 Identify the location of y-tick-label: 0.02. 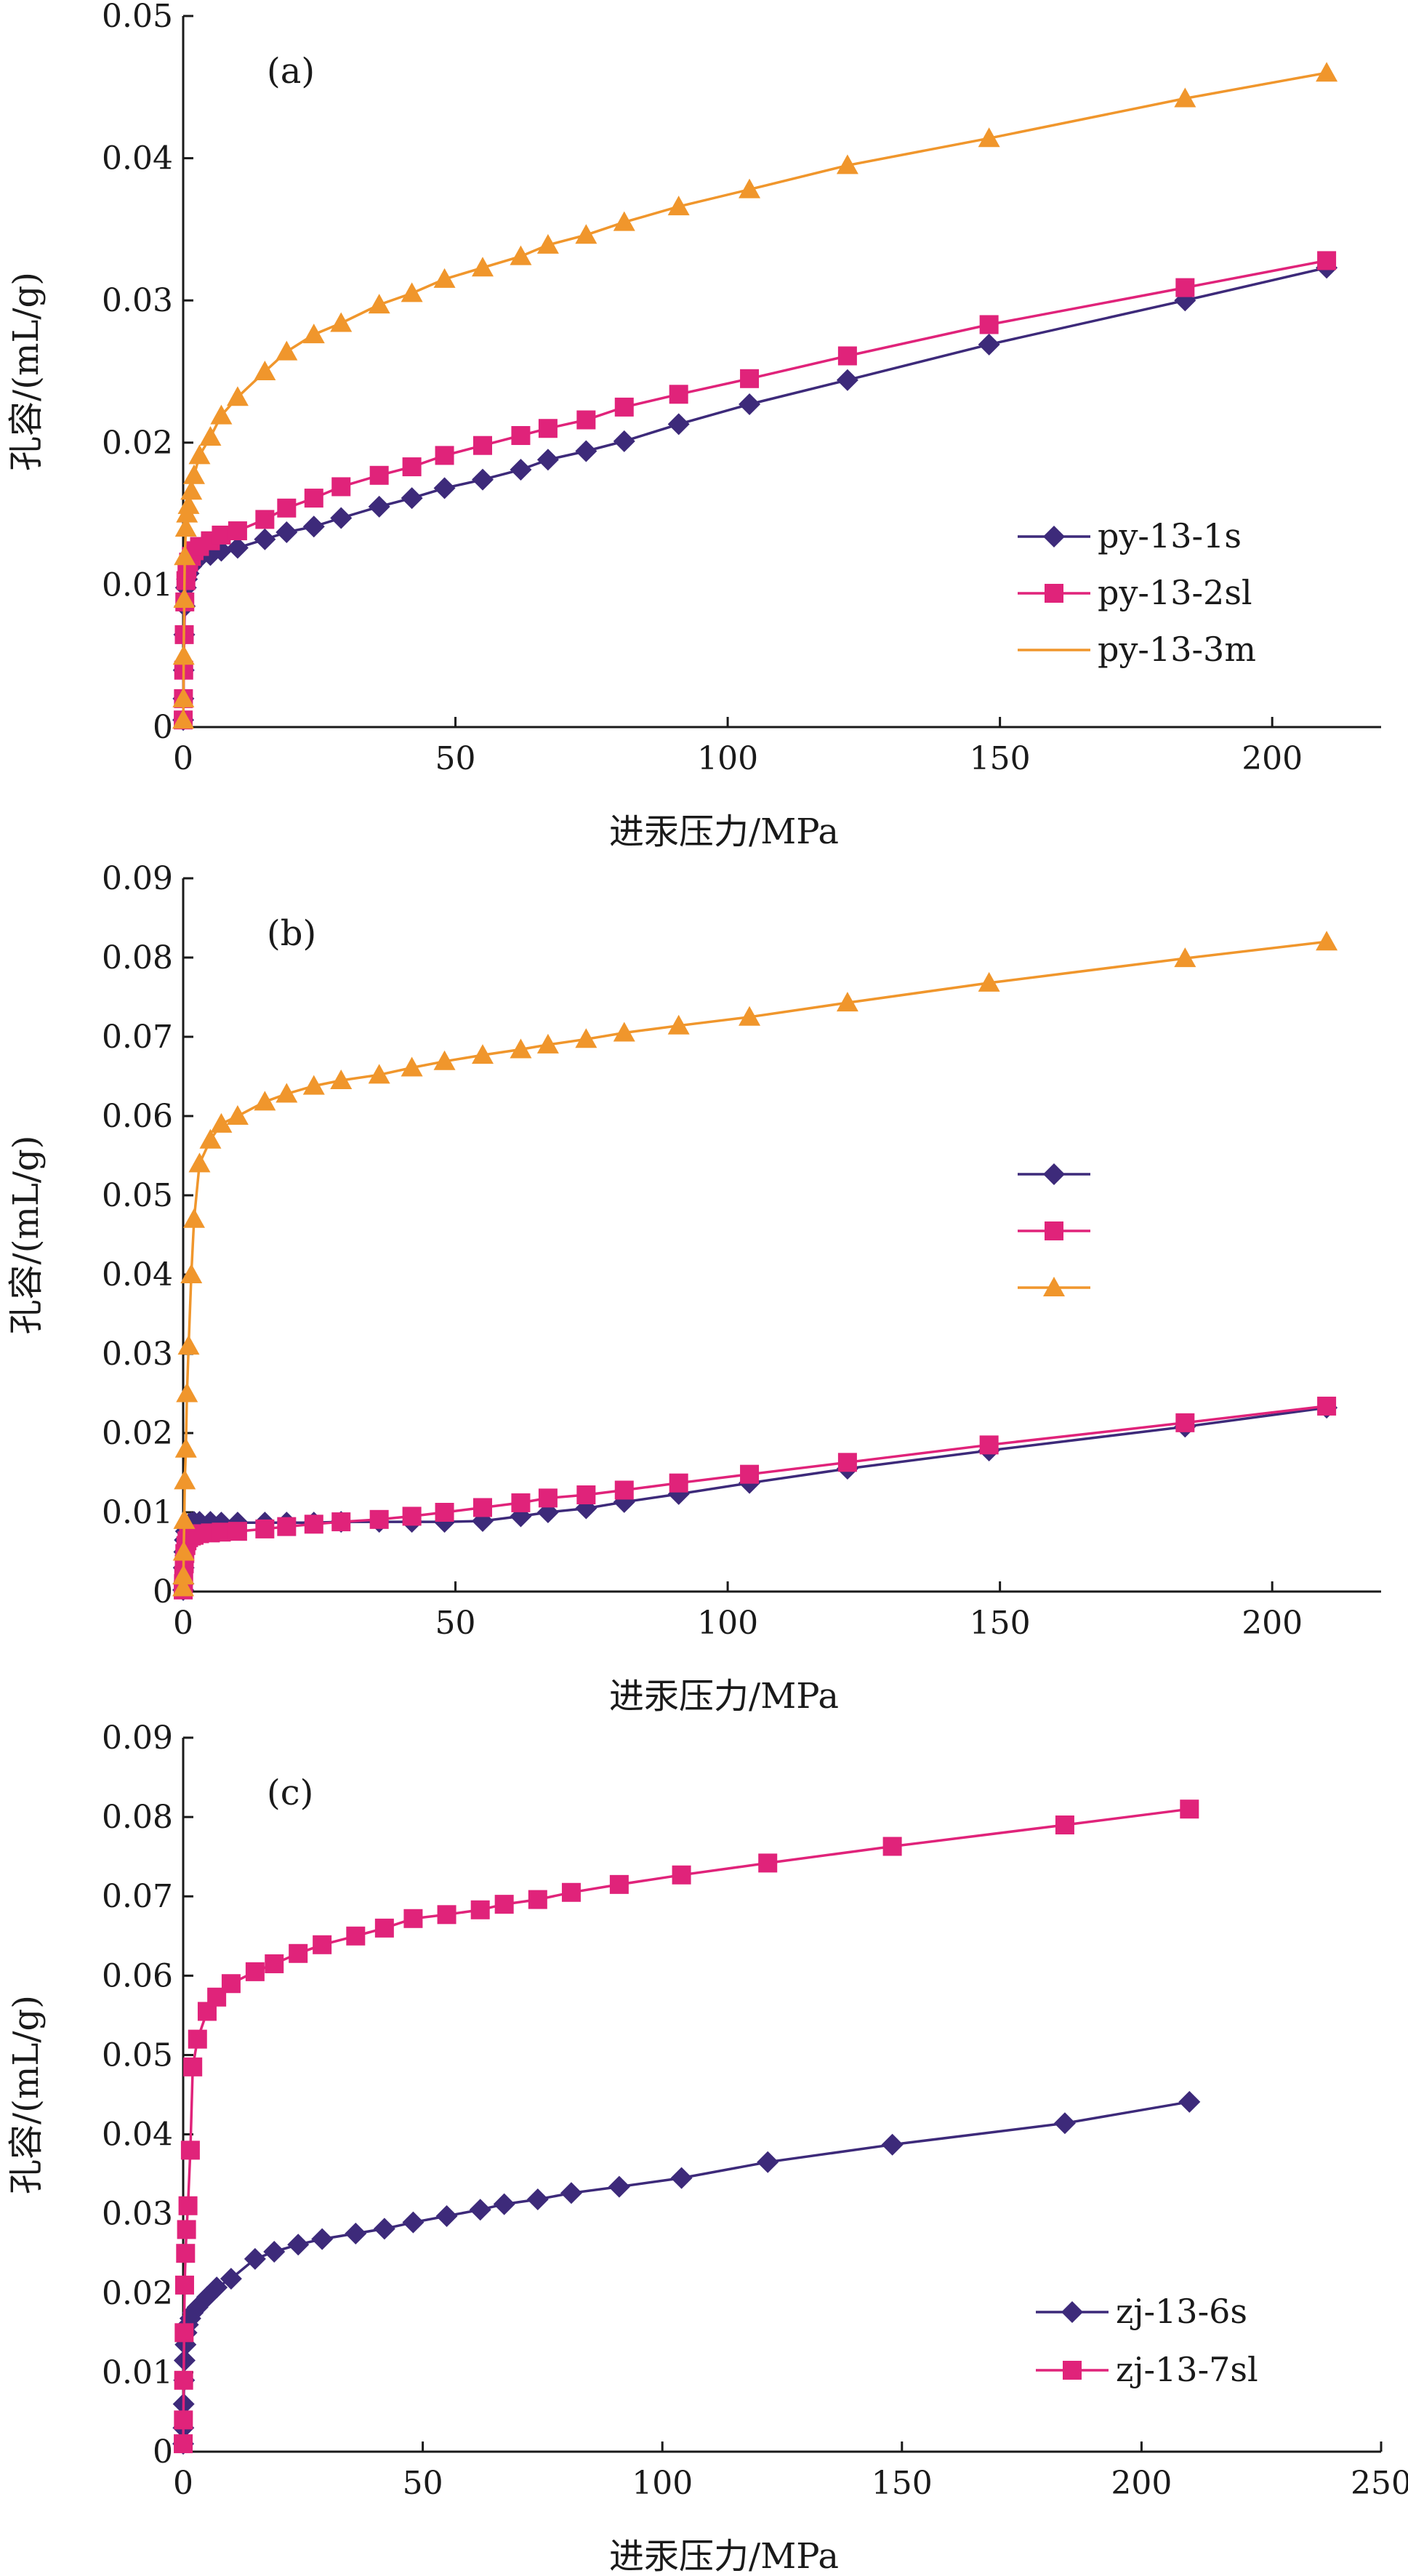
(137, 1434).